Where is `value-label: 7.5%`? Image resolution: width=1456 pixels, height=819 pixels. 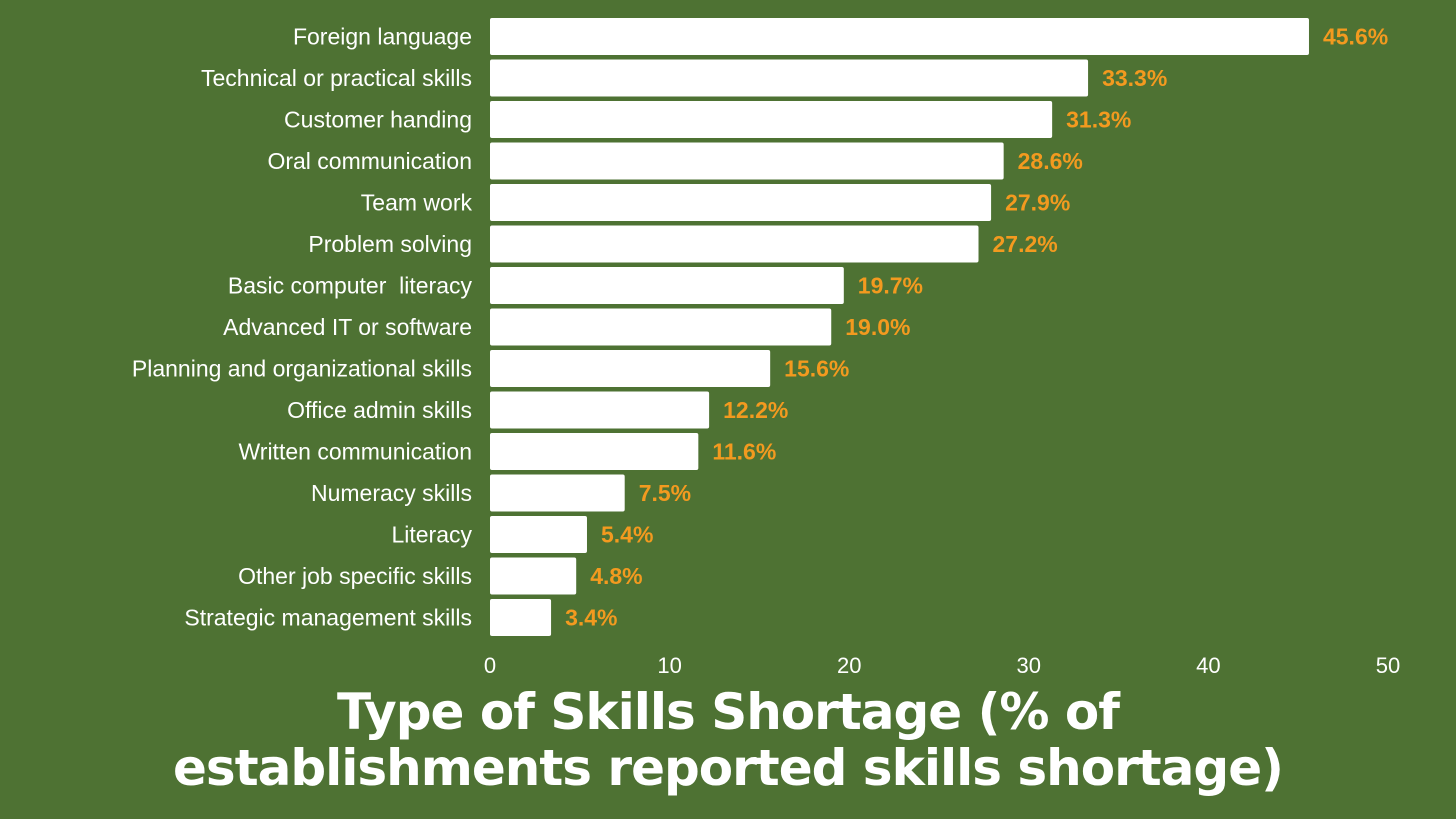
value-label: 7.5% is located at coordinates (665, 493).